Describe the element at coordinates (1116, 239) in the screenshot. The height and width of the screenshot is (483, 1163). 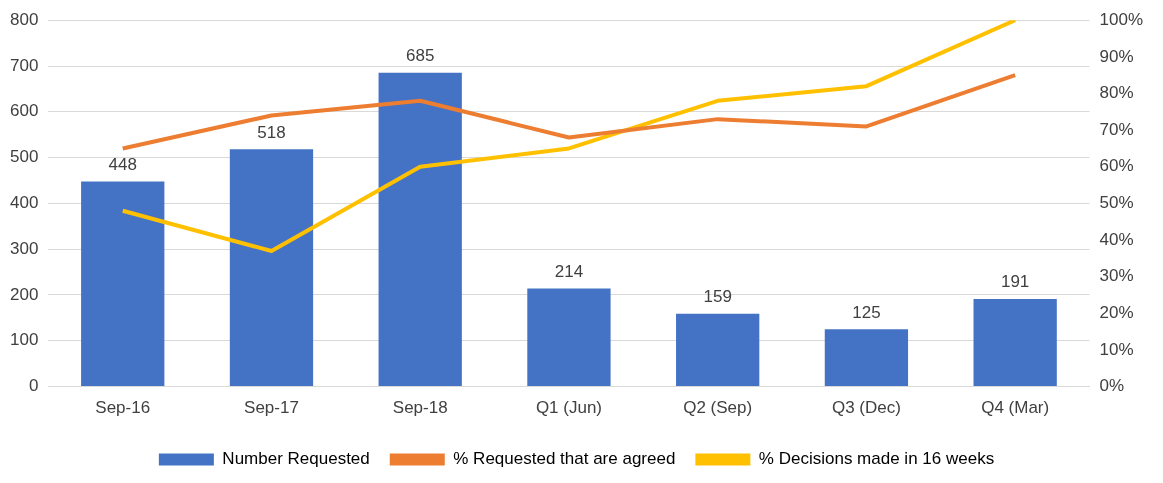
I see `y2-tick-label: 40%` at that location.